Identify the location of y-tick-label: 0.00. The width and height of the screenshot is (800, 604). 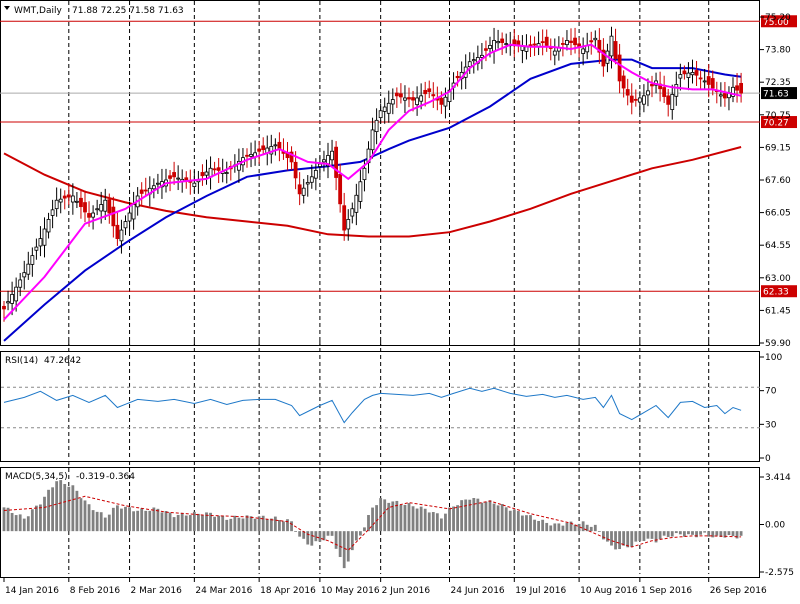
(775, 526).